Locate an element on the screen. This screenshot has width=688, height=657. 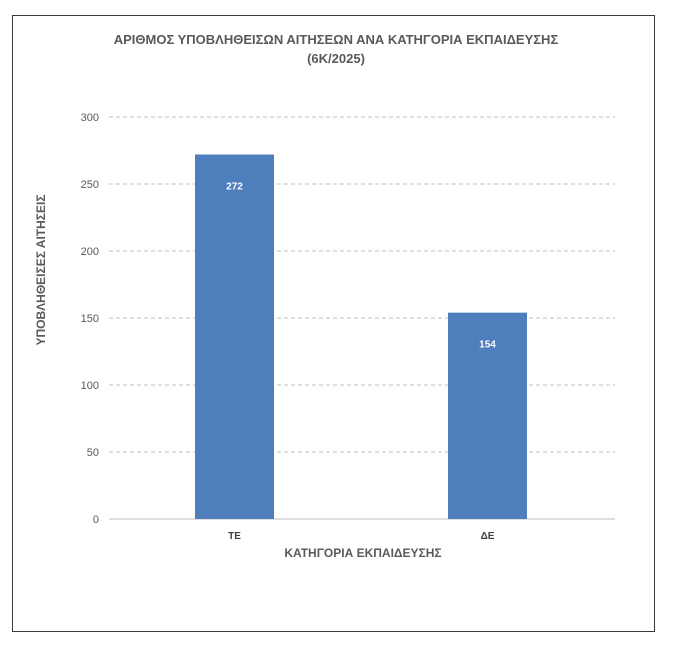
y-tick-label: 50 is located at coordinates (93, 453).